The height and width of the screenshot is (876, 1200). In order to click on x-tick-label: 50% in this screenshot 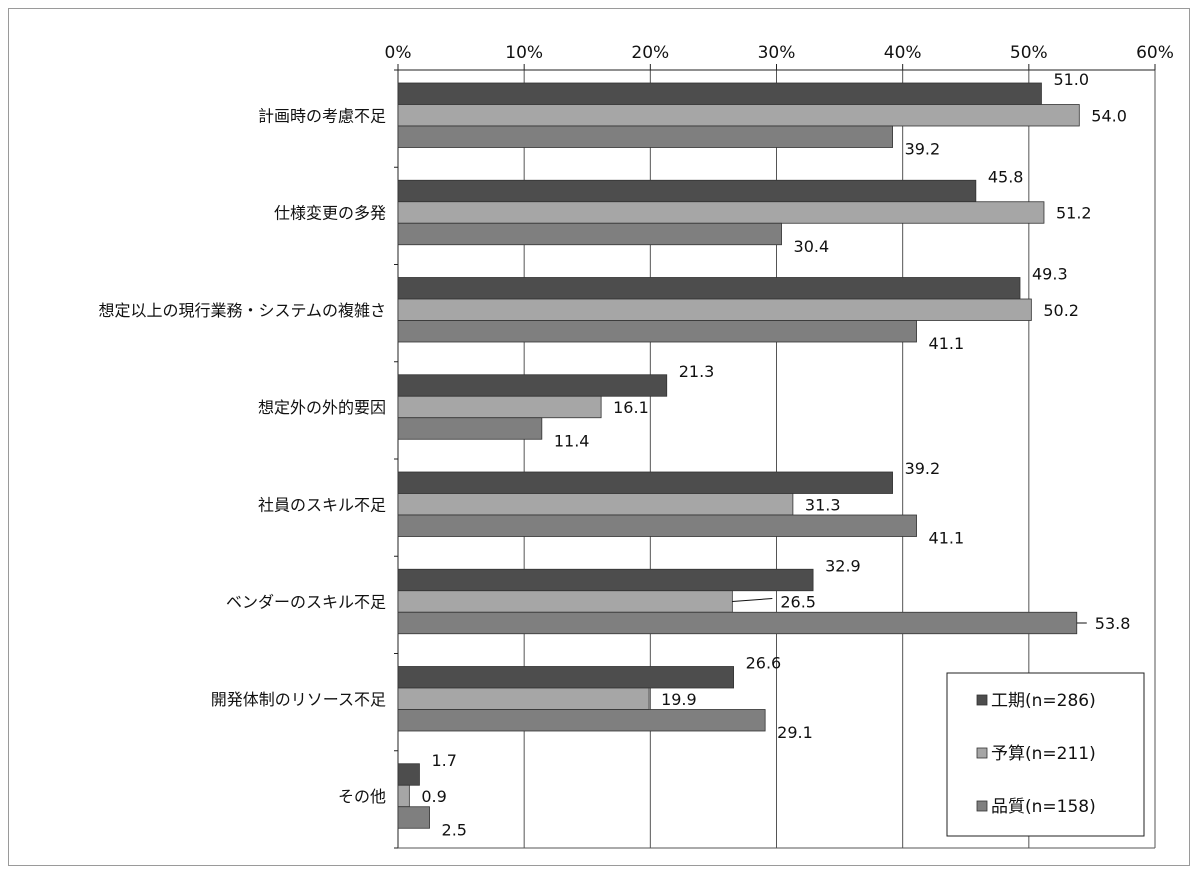, I will do `click(1029, 53)`.